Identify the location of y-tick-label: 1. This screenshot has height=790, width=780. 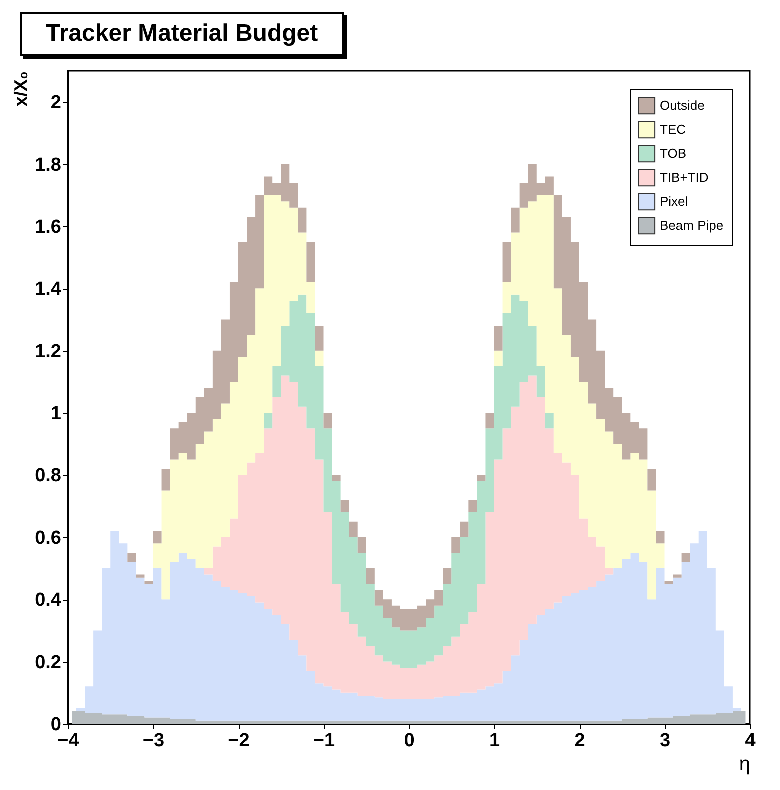
(56, 414).